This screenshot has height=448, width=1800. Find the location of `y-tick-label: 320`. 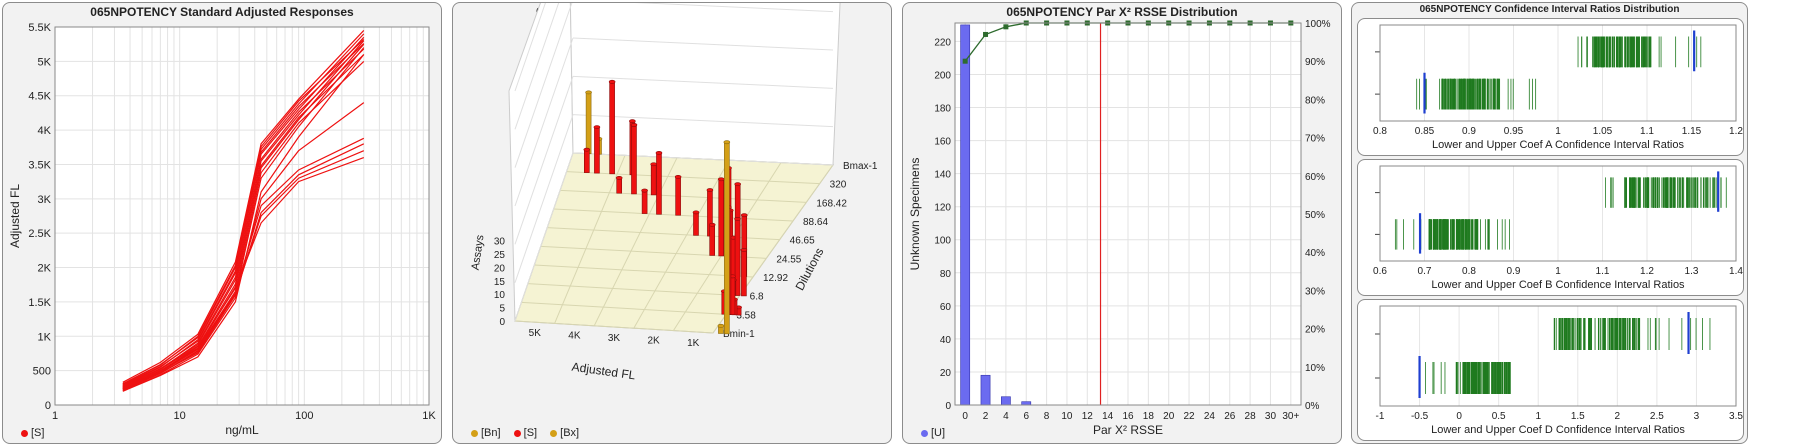

y-tick-label: 320 is located at coordinates (838, 185).